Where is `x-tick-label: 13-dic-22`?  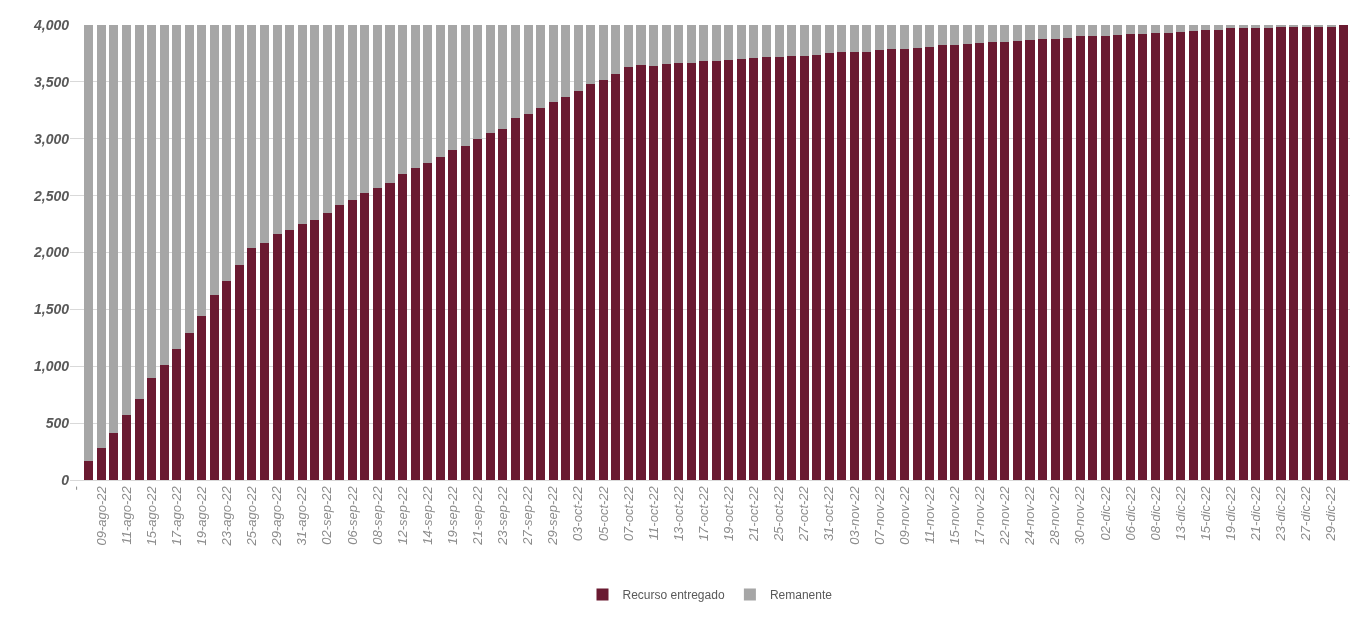
x-tick-label: 13-dic-22 is located at coordinates (1180, 513).